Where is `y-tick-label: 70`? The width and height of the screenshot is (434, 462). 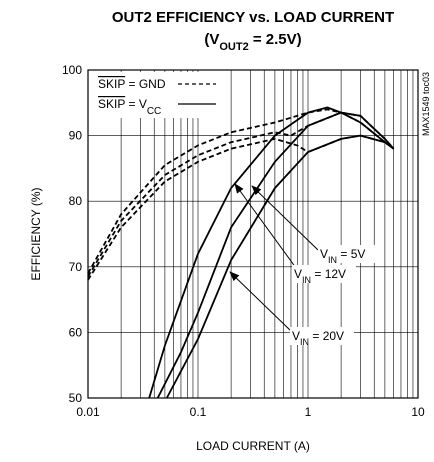 y-tick-label: 70 is located at coordinates (76, 267).